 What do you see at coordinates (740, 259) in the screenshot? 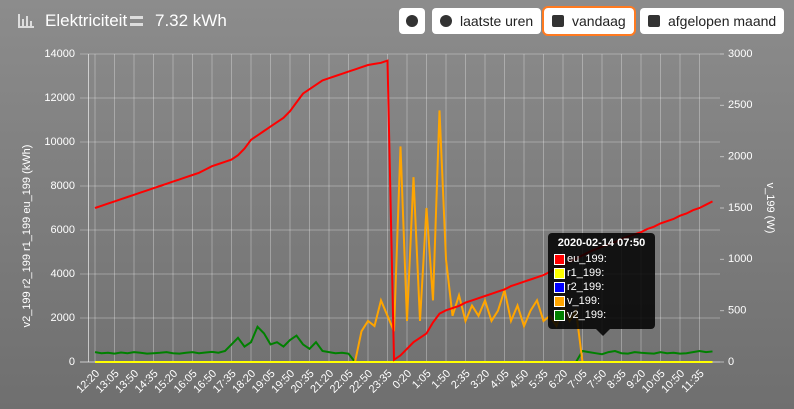
I see `y2-tick-label: 1000` at bounding box center [740, 259].